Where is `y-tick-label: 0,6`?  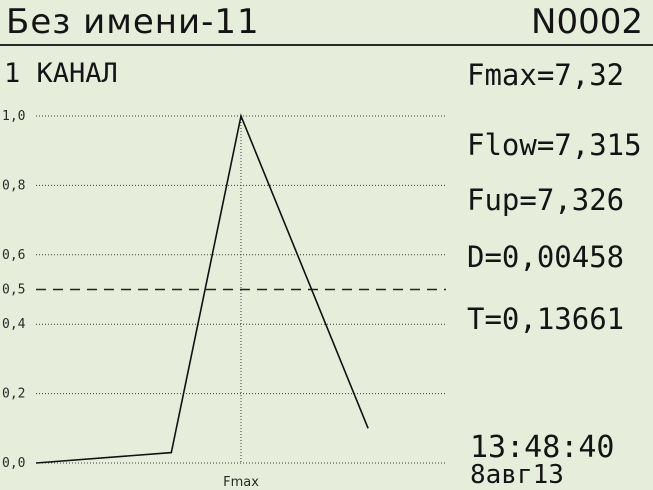
y-tick-label: 0,6 is located at coordinates (13, 255).